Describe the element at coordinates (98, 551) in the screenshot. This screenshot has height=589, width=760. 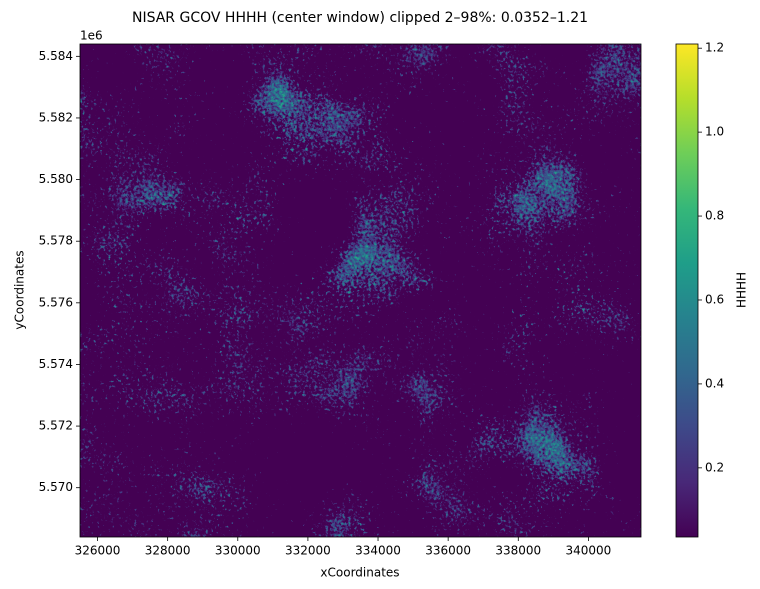
I see `x-tick-label: 326000` at that location.